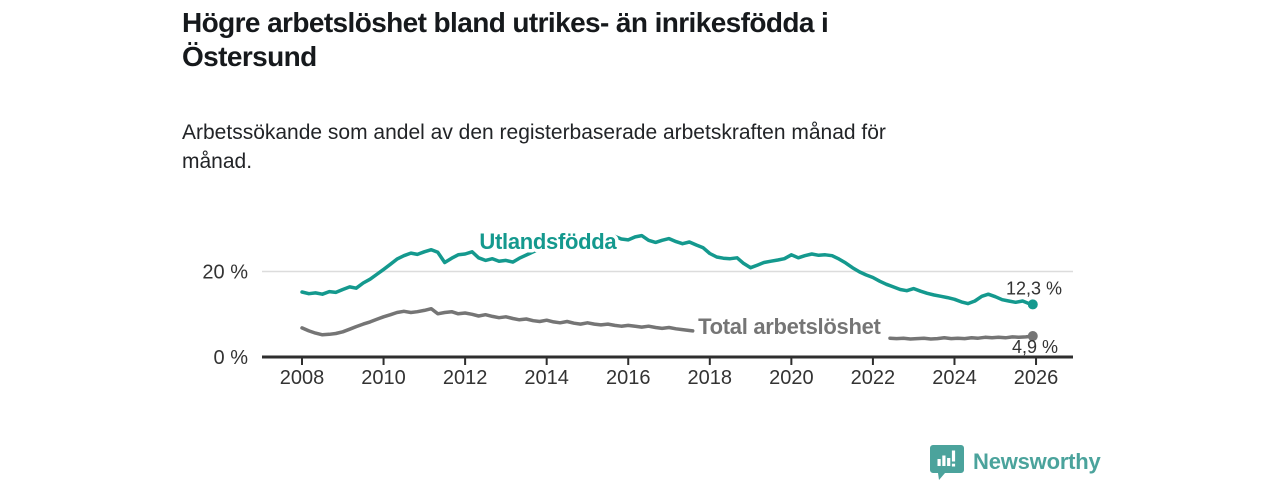 The image size is (1280, 480). What do you see at coordinates (1035, 347) in the screenshot?
I see `series-end-value-total-arbetsloshet: 4,9 %` at bounding box center [1035, 347].